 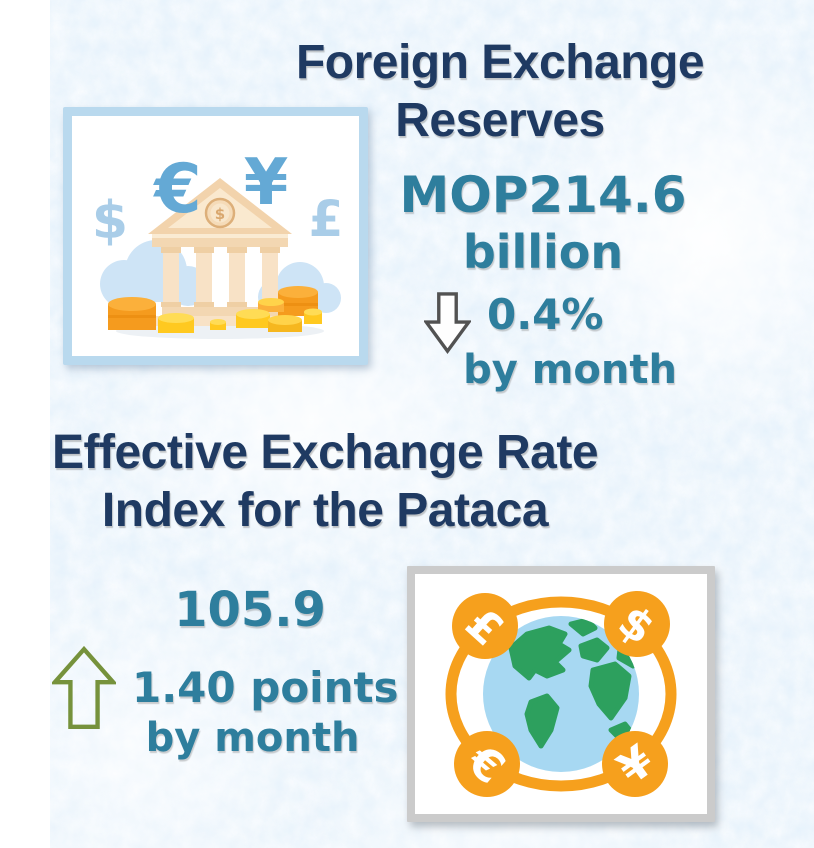 What do you see at coordinates (250, 610) in the screenshot?
I see `eeri-value: 105.9` at bounding box center [250, 610].